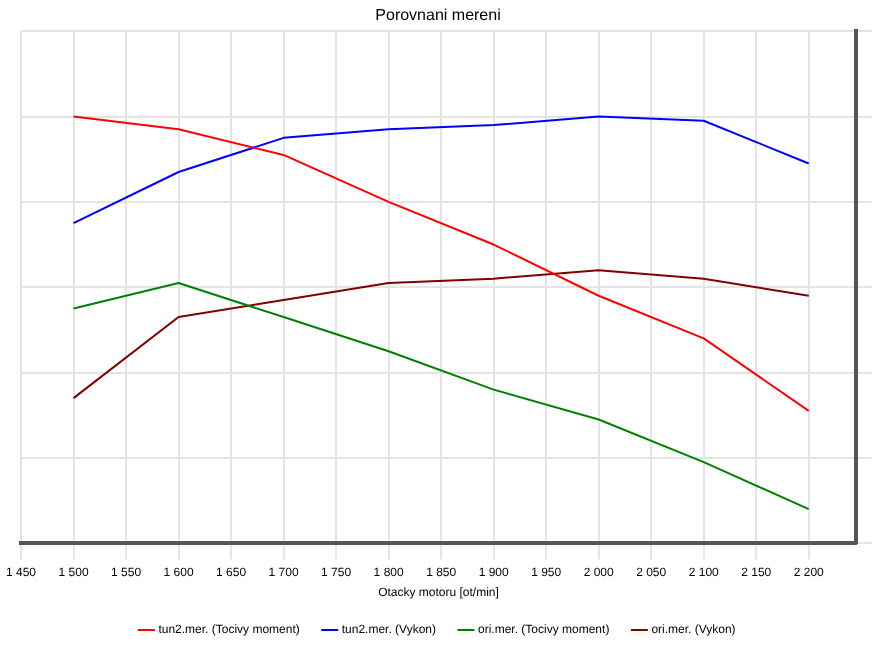 This screenshot has height=660, width=880. I want to click on chart-title: Porovnani mereni, so click(438, 15).